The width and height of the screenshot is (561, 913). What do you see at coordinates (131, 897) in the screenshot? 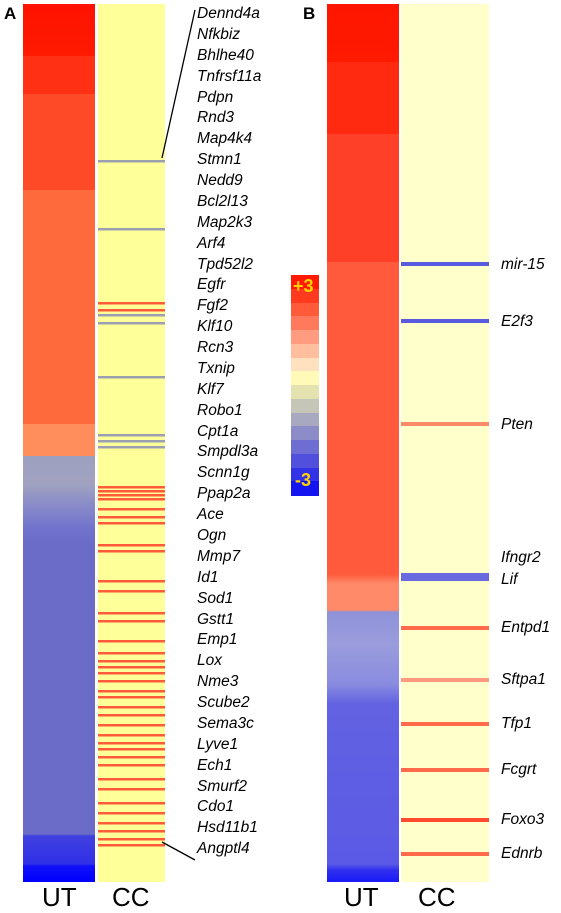
I see `panel-a-cc-label: CC` at bounding box center [131, 897].